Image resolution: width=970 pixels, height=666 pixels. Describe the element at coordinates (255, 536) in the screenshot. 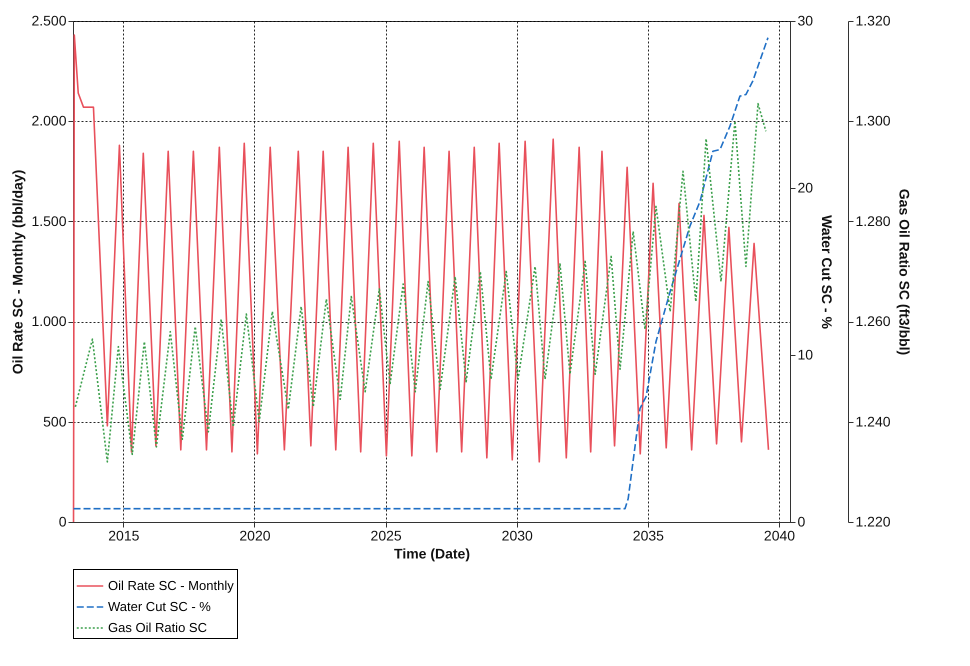

I see `x-tick-label: 2020` at that location.